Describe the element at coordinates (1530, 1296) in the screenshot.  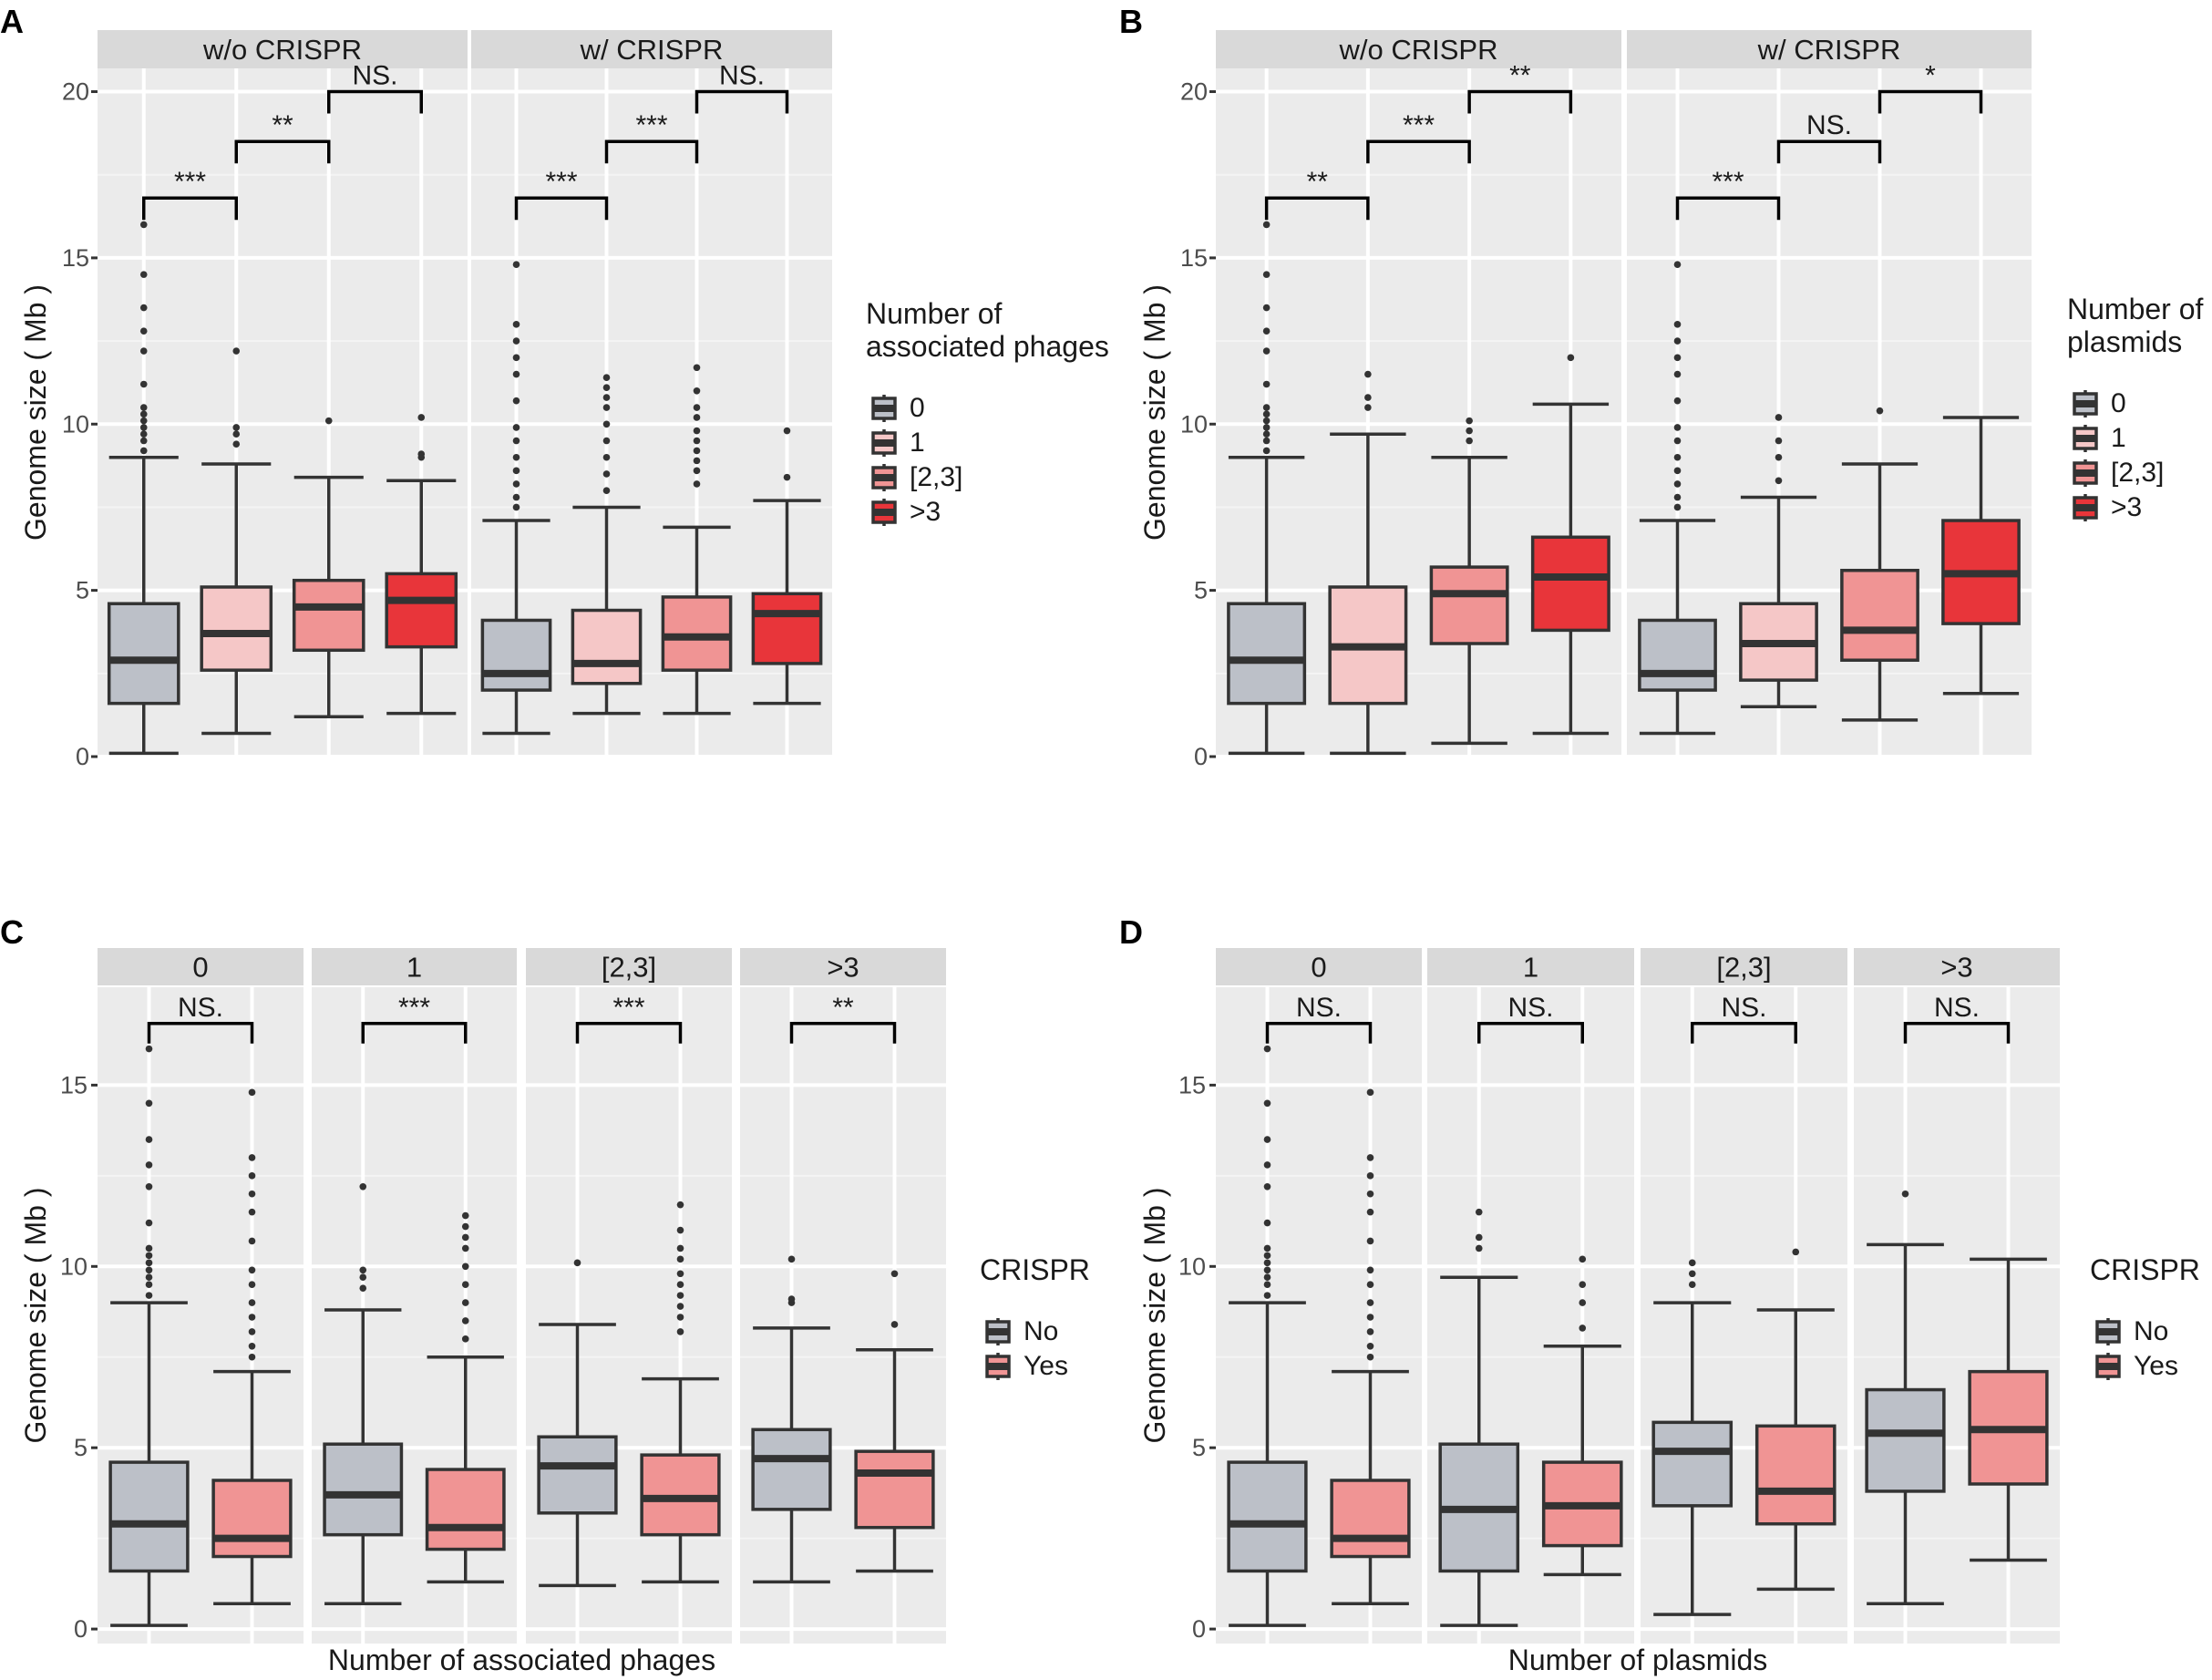
I see `facet: 1 NS.` at that location.